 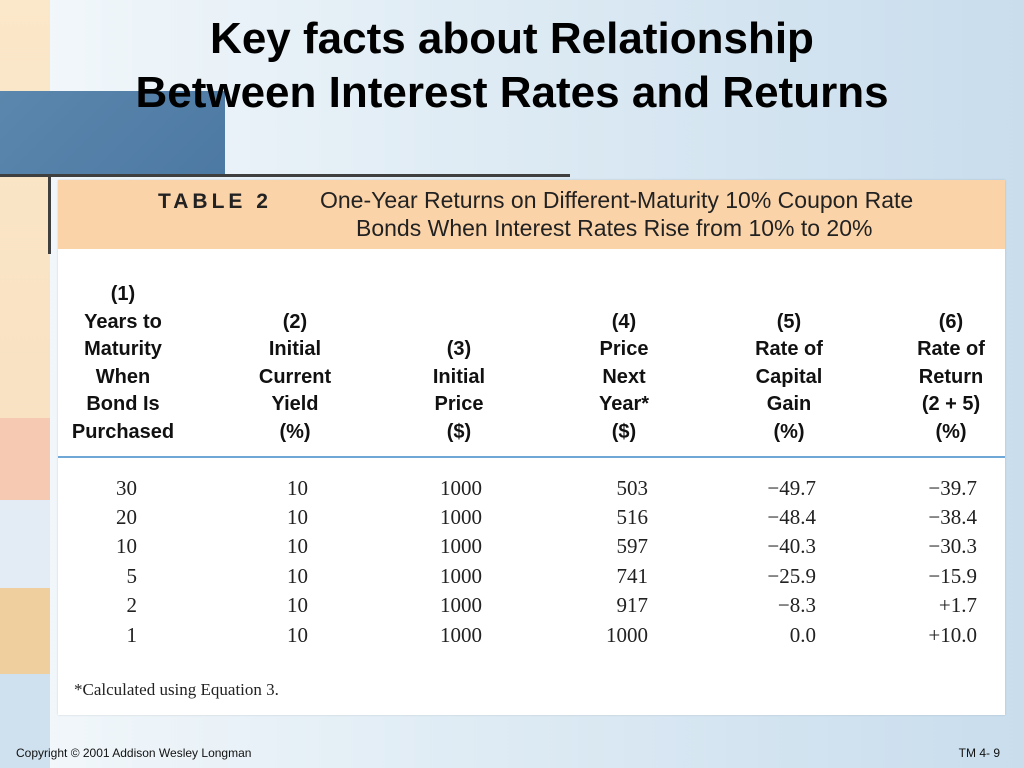 What do you see at coordinates (215, 201) in the screenshot?
I see `table-label: TABLE 2` at bounding box center [215, 201].